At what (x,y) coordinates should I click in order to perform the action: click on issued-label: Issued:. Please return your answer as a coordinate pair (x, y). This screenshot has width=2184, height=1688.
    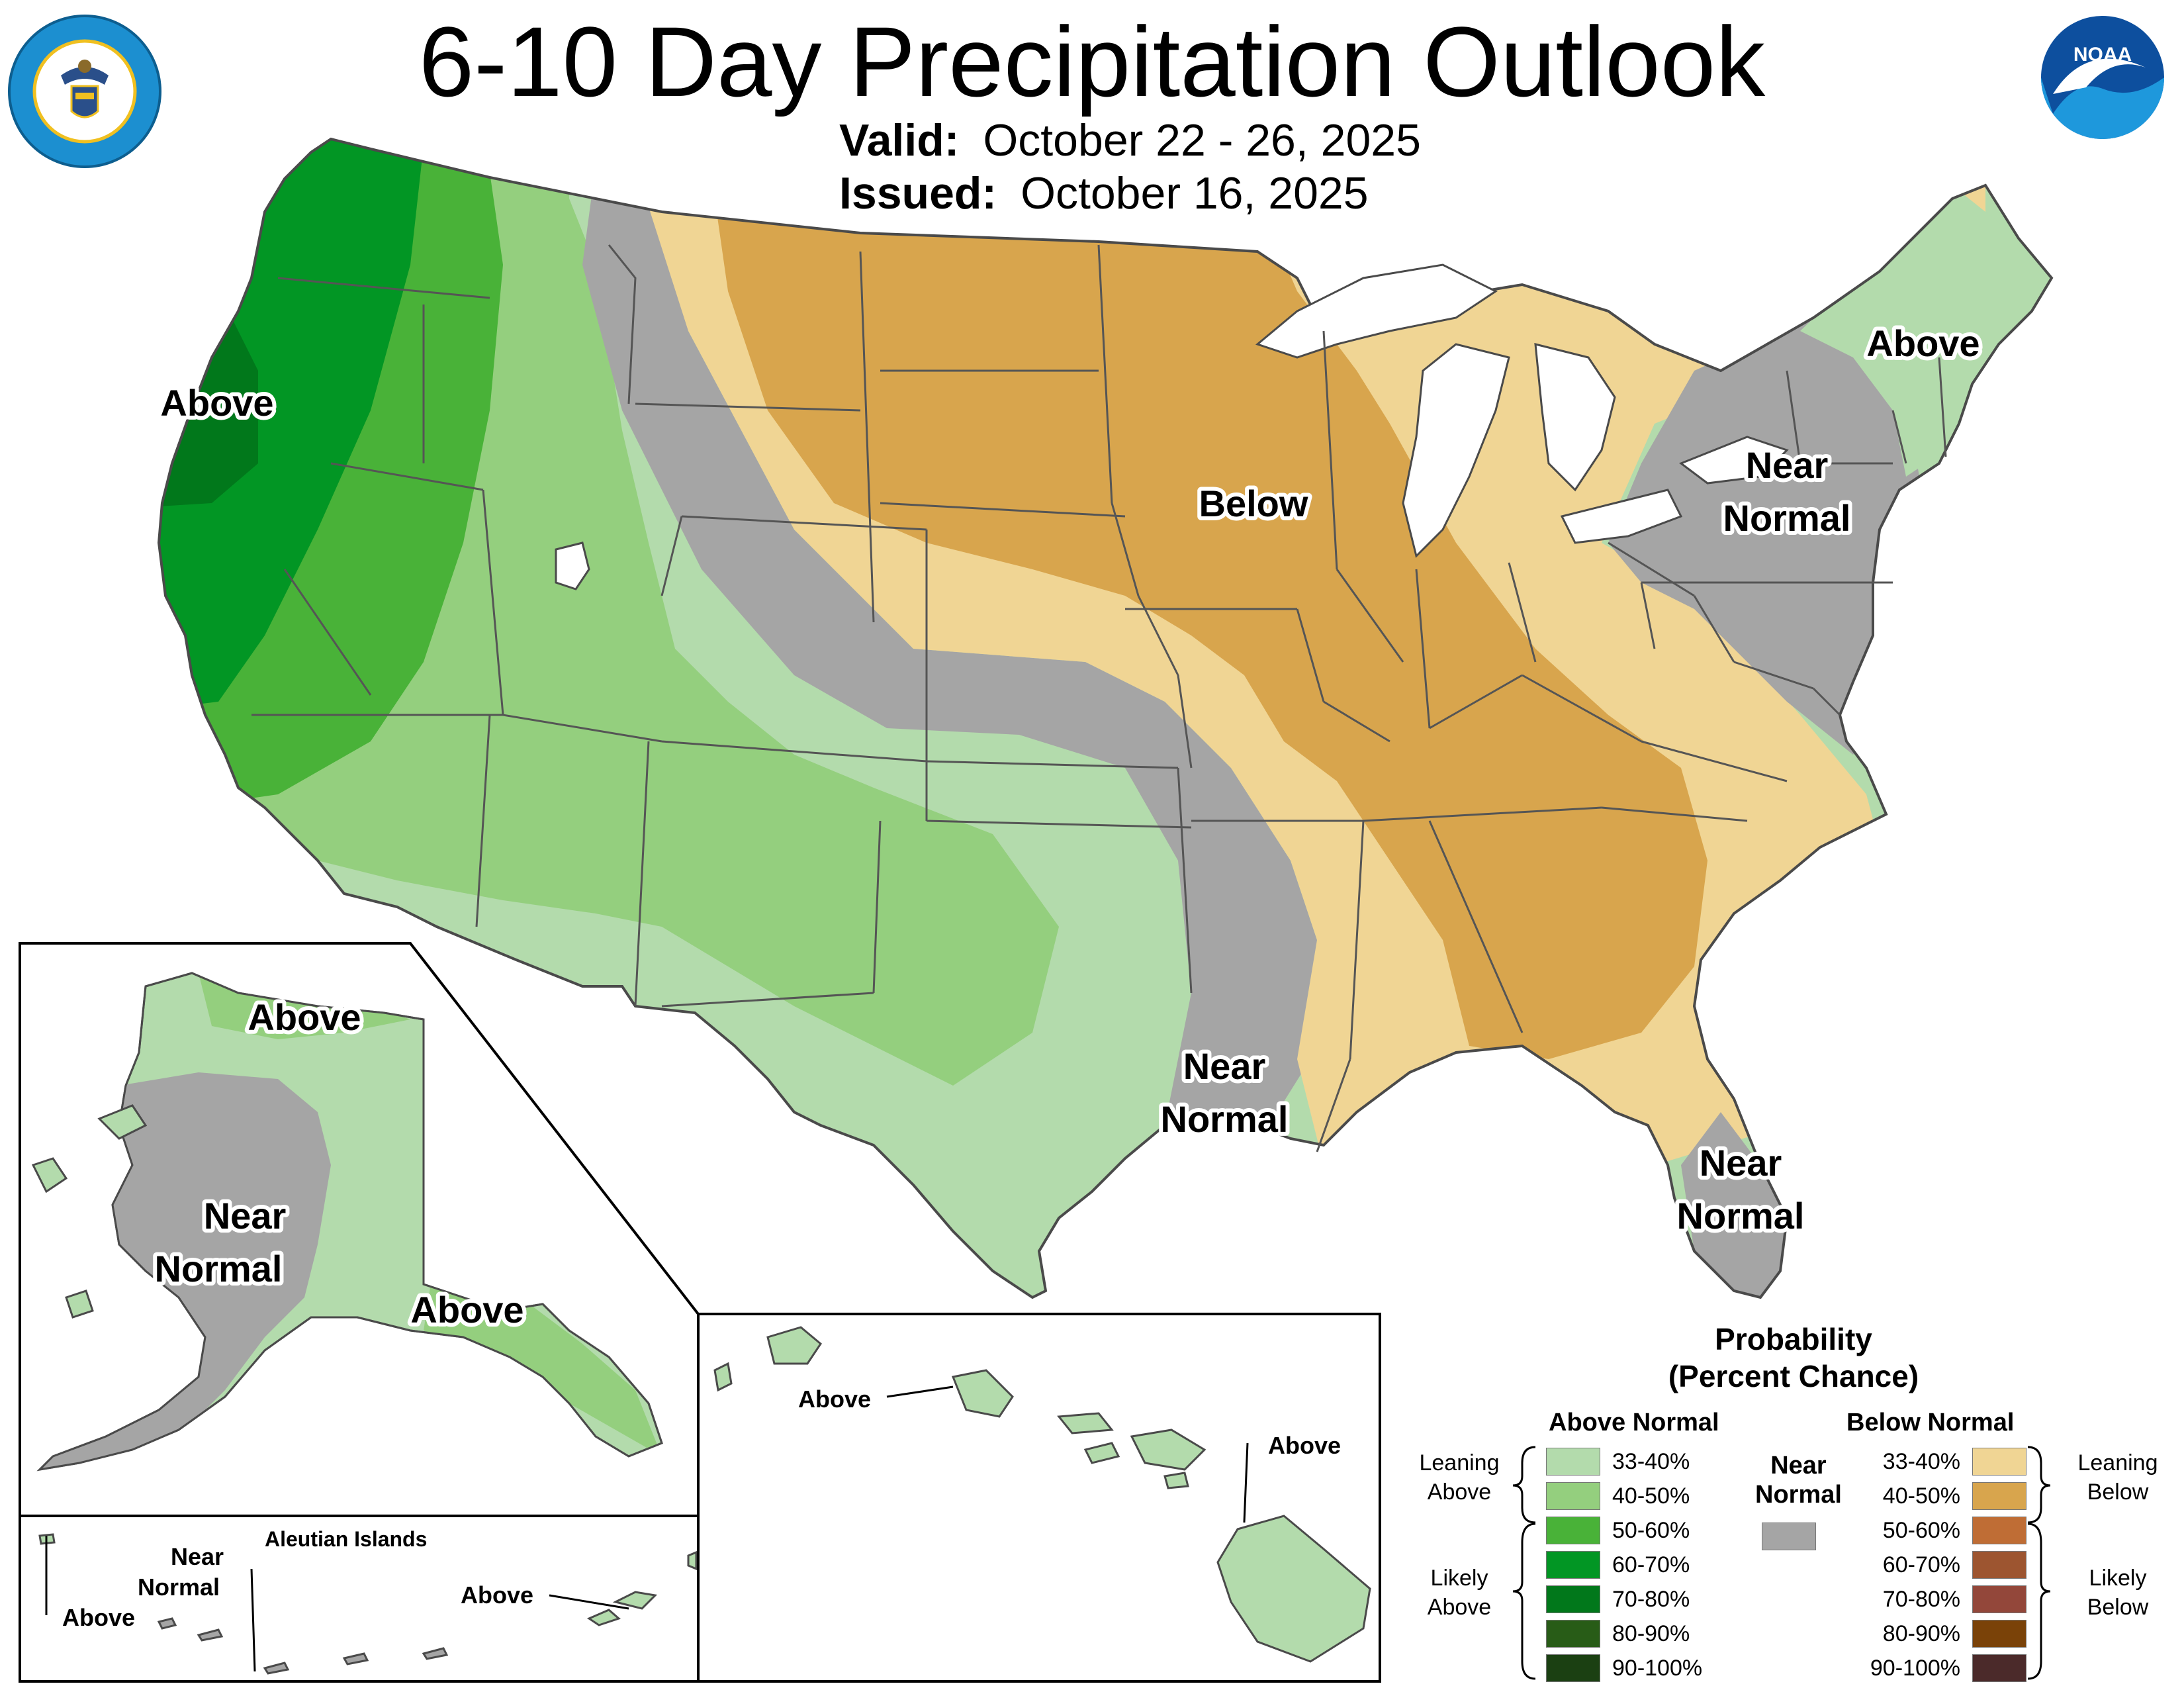
    Looking at the image, I should click on (918, 193).